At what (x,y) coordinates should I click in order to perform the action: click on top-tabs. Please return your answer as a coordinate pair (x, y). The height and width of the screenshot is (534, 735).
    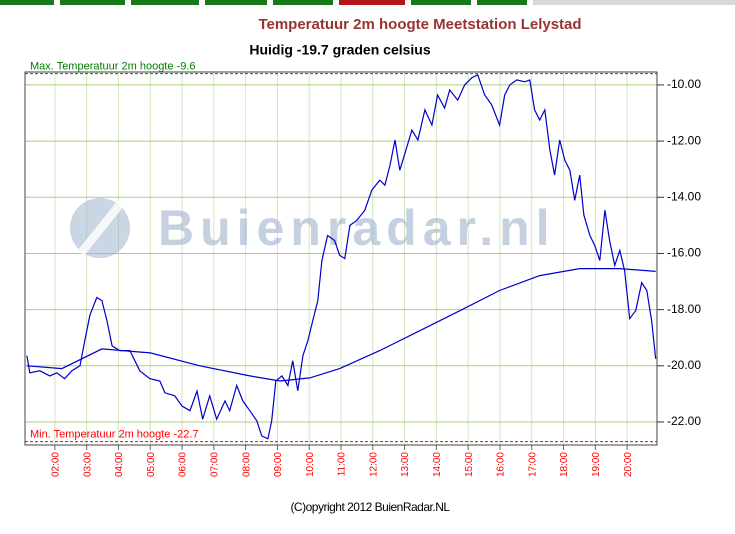
    Looking at the image, I should click on (367, 2).